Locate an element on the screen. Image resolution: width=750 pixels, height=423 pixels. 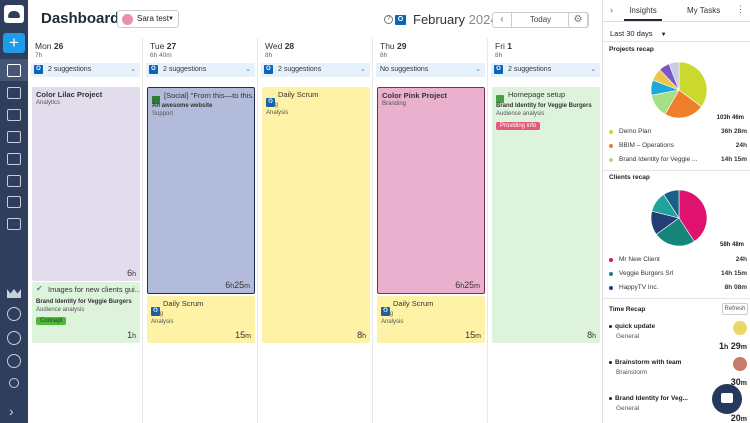
side-nav: + › is located at coordinates (14, 211).